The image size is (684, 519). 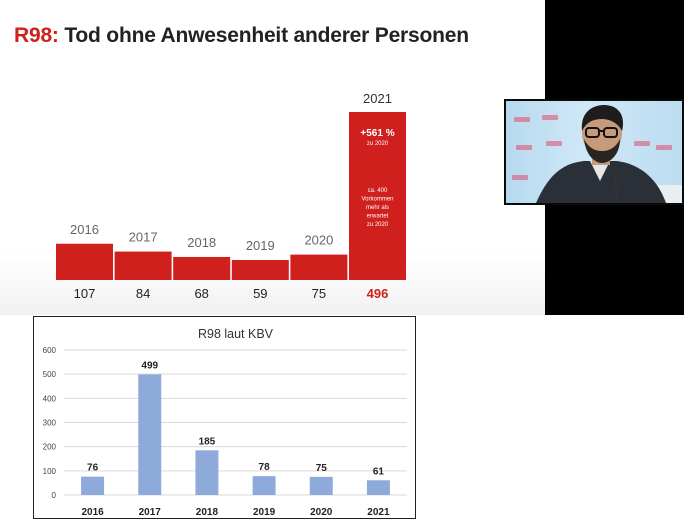 I want to click on slide-value-label-2019: 59, so click(x=260, y=293).